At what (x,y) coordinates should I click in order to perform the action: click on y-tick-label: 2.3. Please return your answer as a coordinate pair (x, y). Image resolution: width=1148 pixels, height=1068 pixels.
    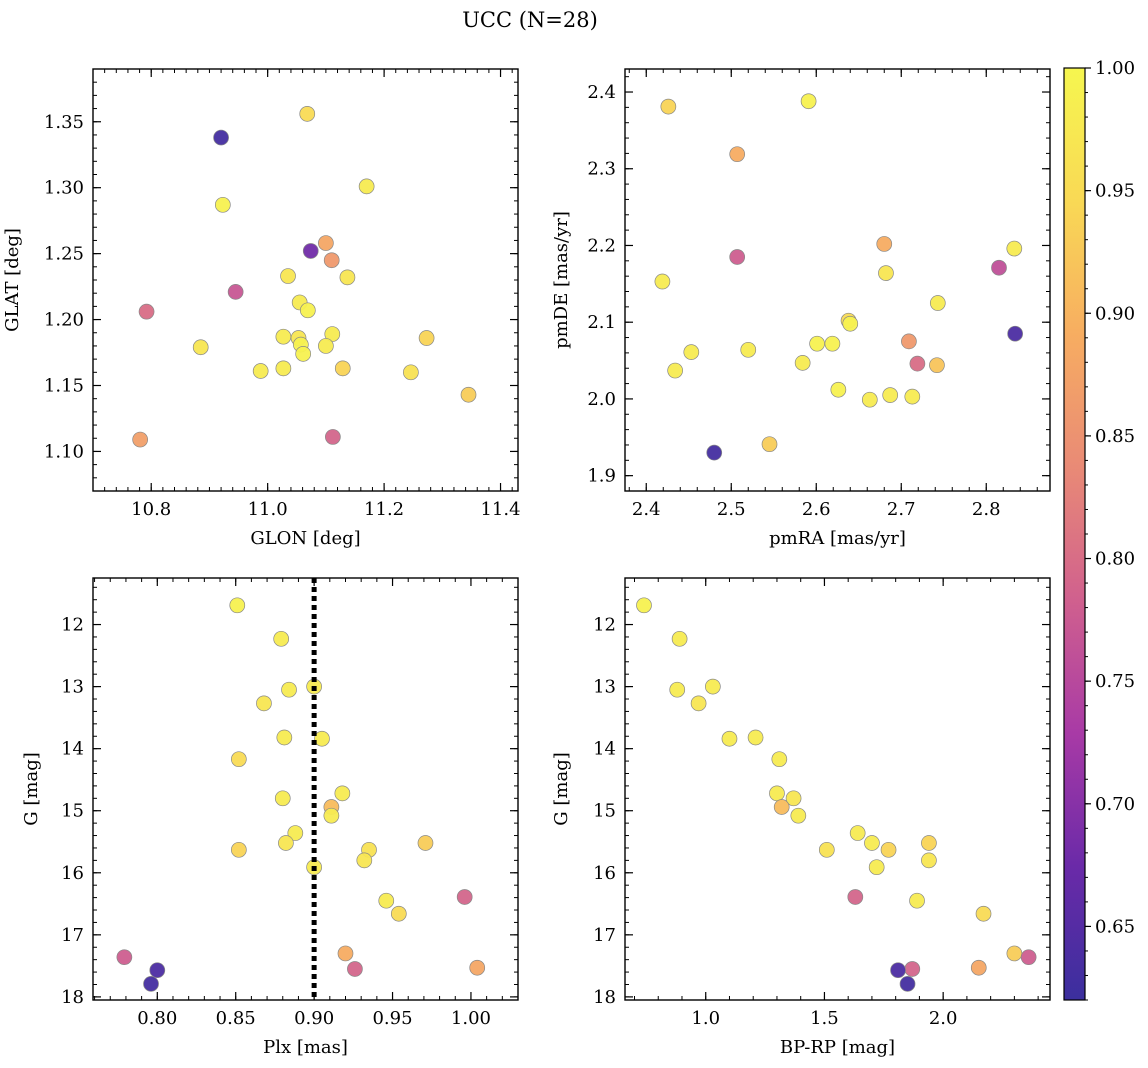
    Looking at the image, I should click on (601, 169).